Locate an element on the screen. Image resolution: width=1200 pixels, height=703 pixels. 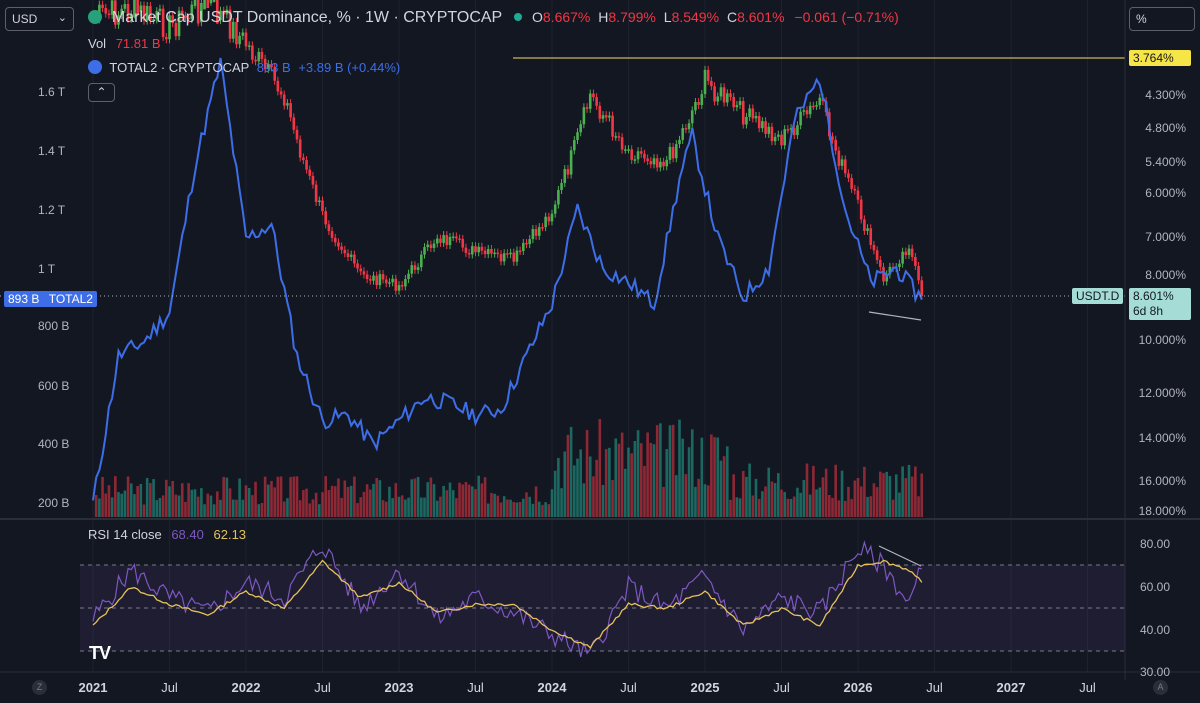
volume-value: 71.81 B is located at coordinates (138, 43).